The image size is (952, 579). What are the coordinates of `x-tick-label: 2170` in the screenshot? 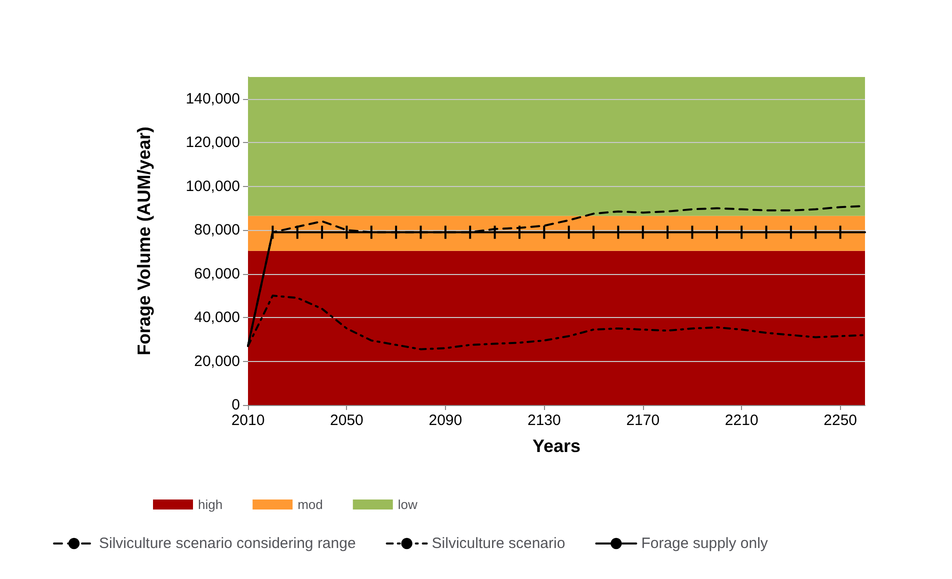 It's located at (643, 420).